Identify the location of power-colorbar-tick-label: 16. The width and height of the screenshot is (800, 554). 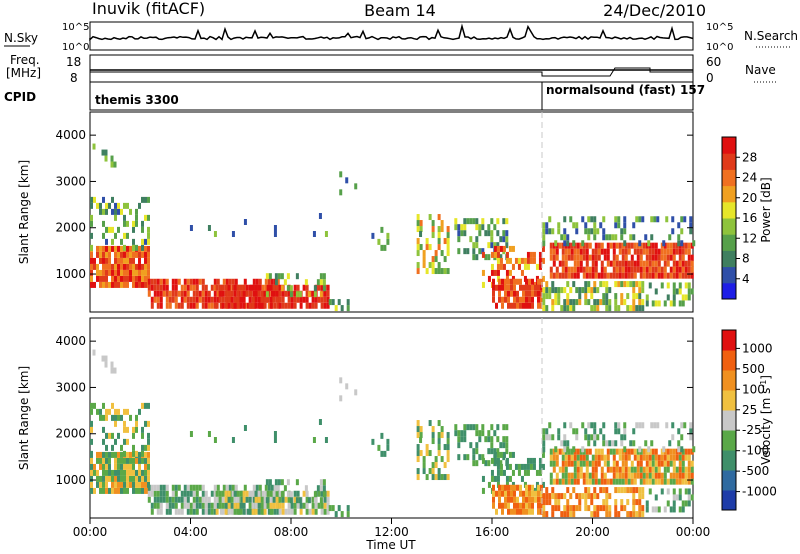
(749, 218).